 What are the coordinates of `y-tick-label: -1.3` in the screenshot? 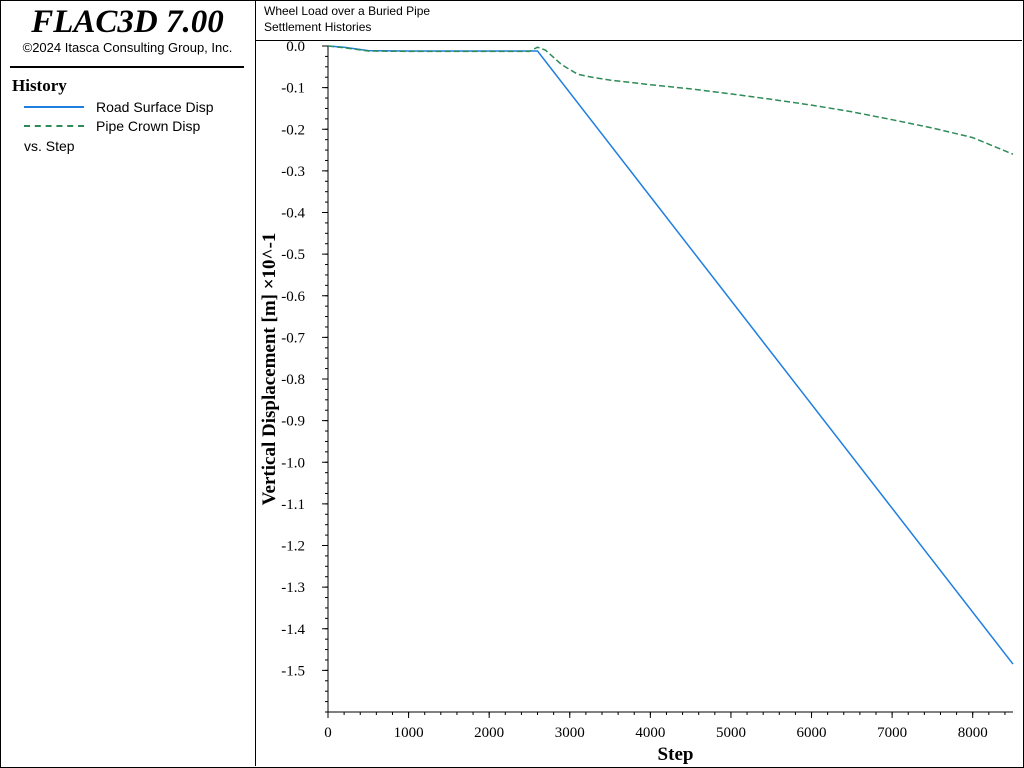 It's located at (293, 588).